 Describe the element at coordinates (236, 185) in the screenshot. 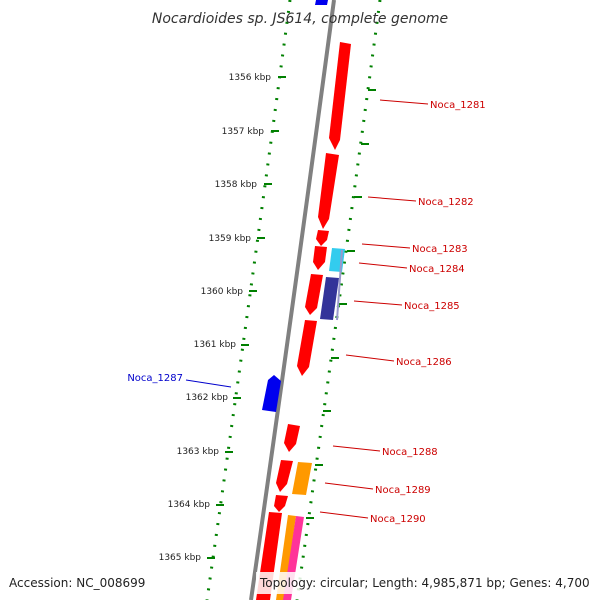

I see `scale-label-1358: 1358 kbp` at that location.